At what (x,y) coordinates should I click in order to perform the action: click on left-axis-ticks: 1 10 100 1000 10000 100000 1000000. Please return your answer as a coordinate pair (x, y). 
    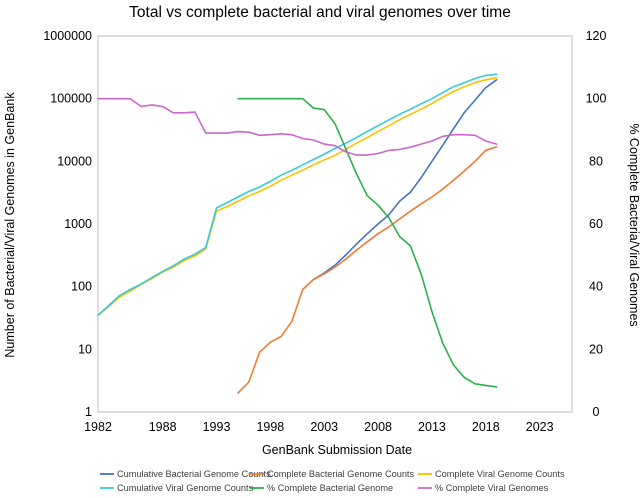
    Looking at the image, I should click on (67, 224).